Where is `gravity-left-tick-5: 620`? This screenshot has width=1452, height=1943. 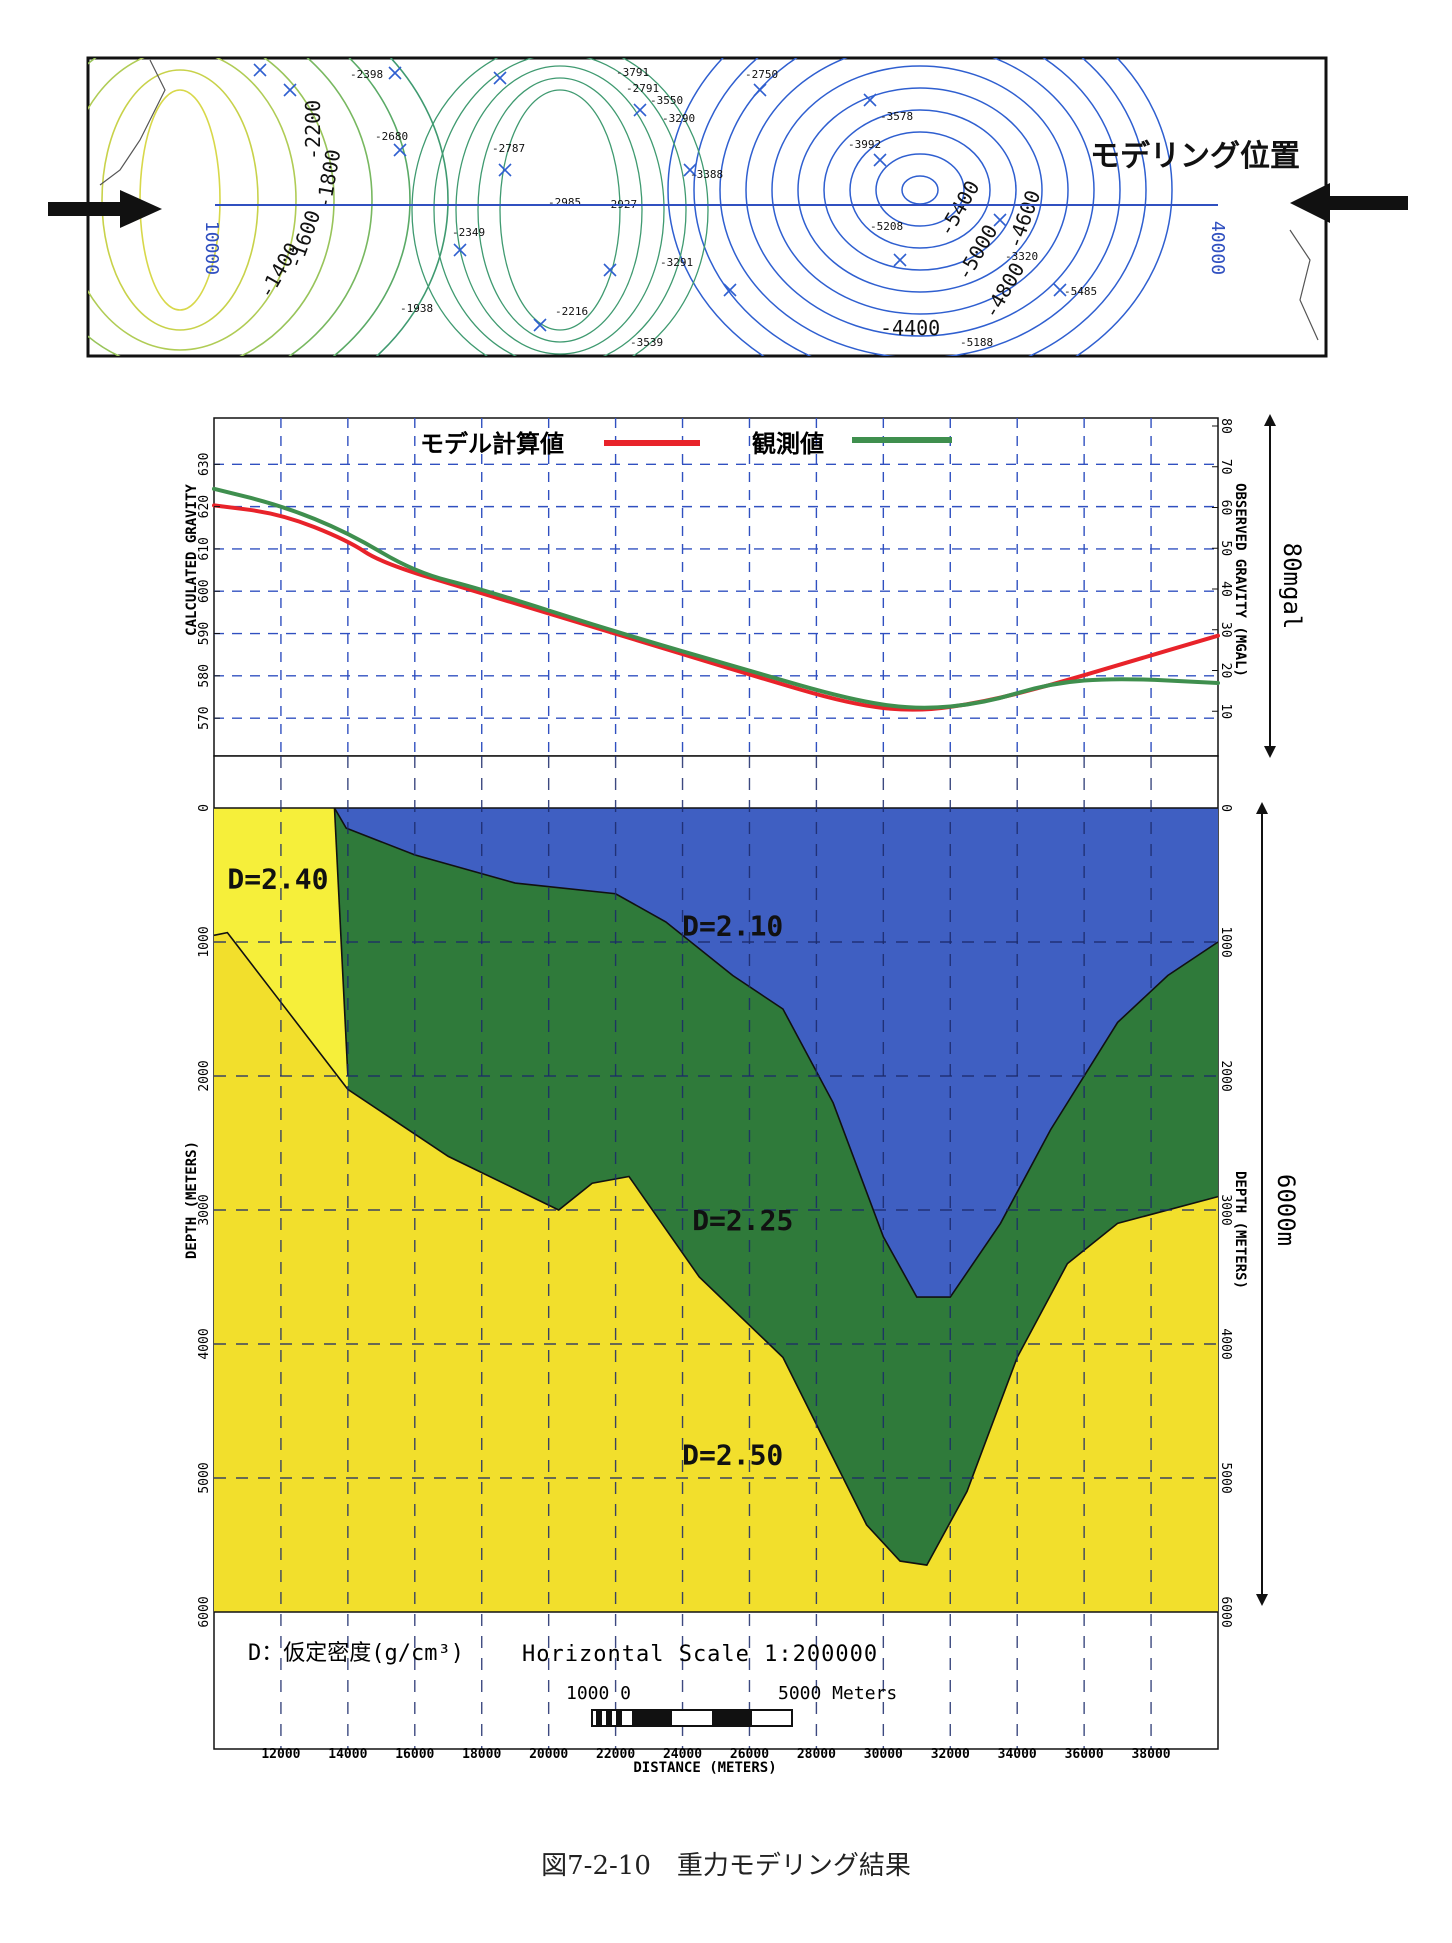
gravity-left-tick-5: 620 is located at coordinates (204, 506).